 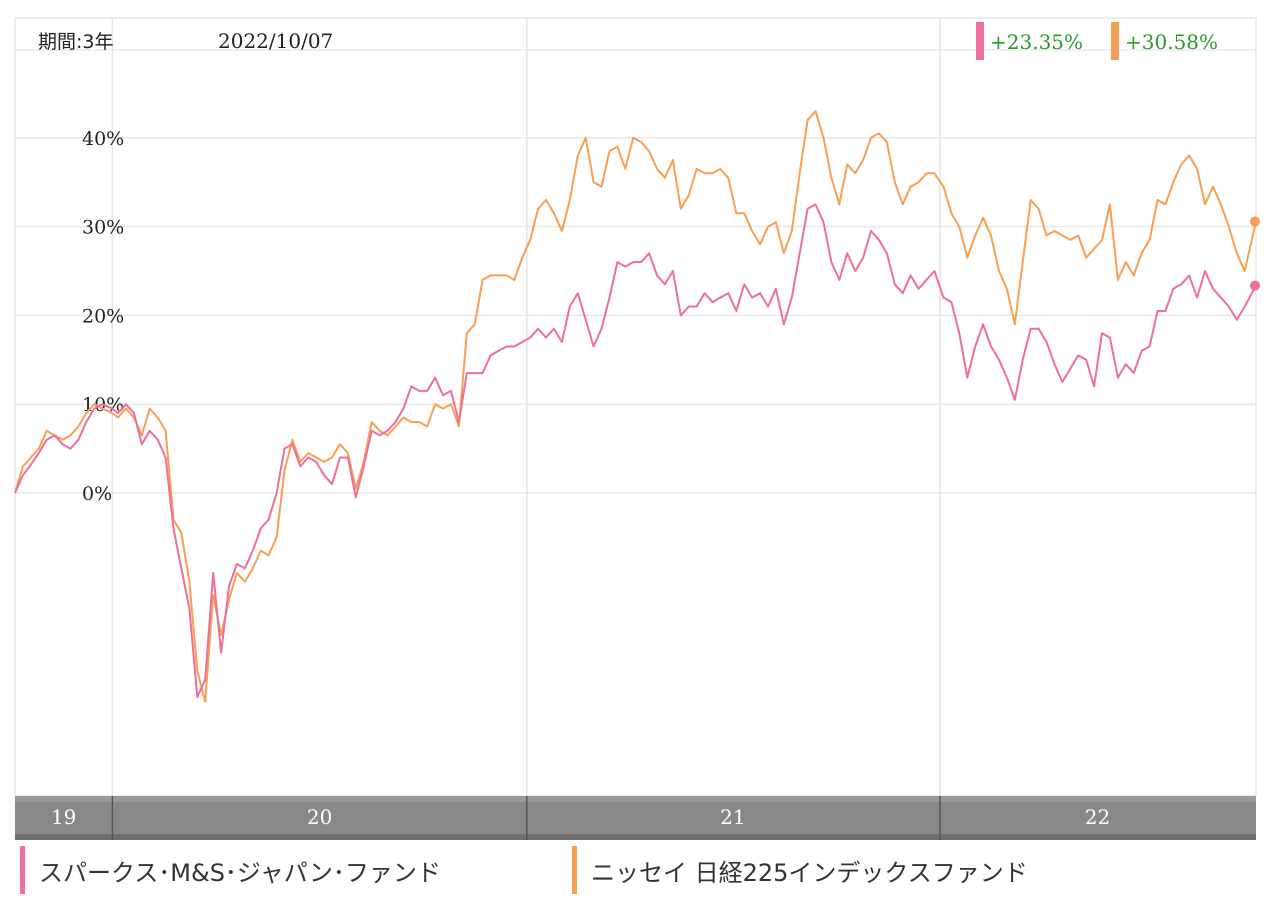 I want to click on y-axis-labels: 0%10%20%30%40%, so click(x=103, y=316).